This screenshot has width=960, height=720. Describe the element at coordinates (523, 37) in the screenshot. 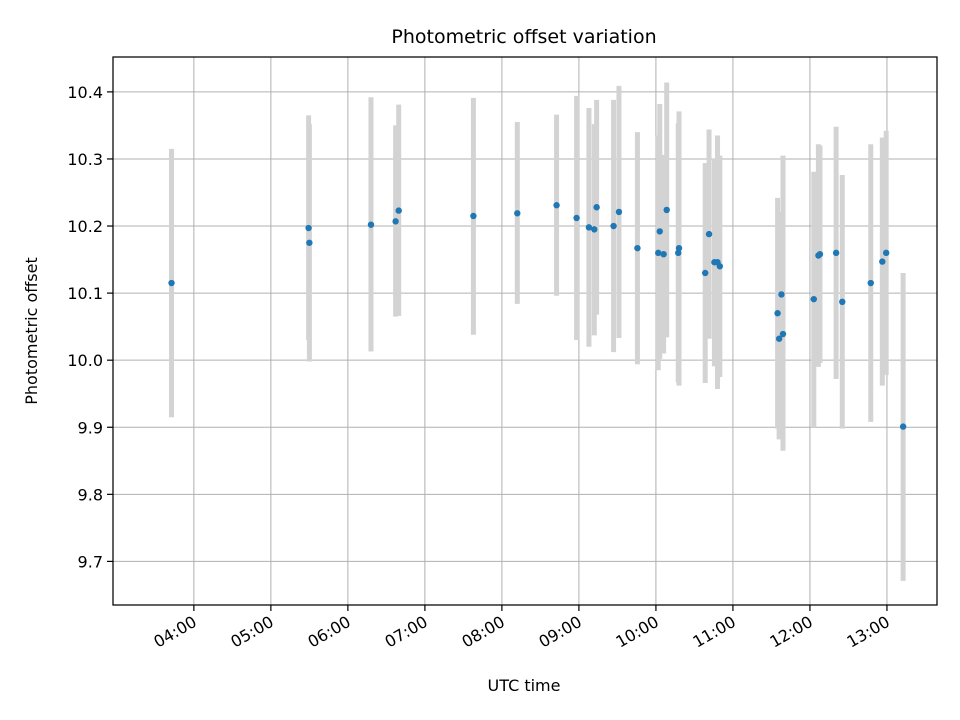

I see `chart-title: Photometric offset variation` at that location.